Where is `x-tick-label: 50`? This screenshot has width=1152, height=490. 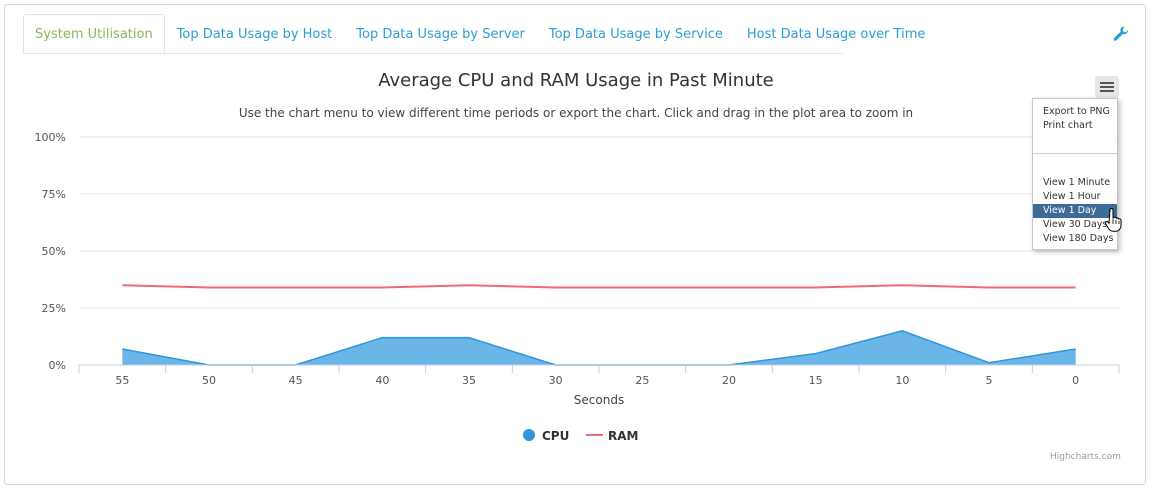
x-tick-label: 50 is located at coordinates (209, 380).